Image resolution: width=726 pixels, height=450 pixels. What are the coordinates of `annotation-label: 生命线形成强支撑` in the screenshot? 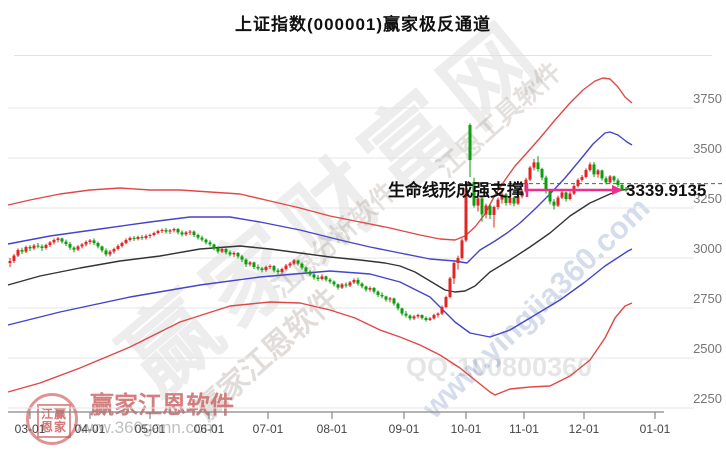 It's located at (456, 190).